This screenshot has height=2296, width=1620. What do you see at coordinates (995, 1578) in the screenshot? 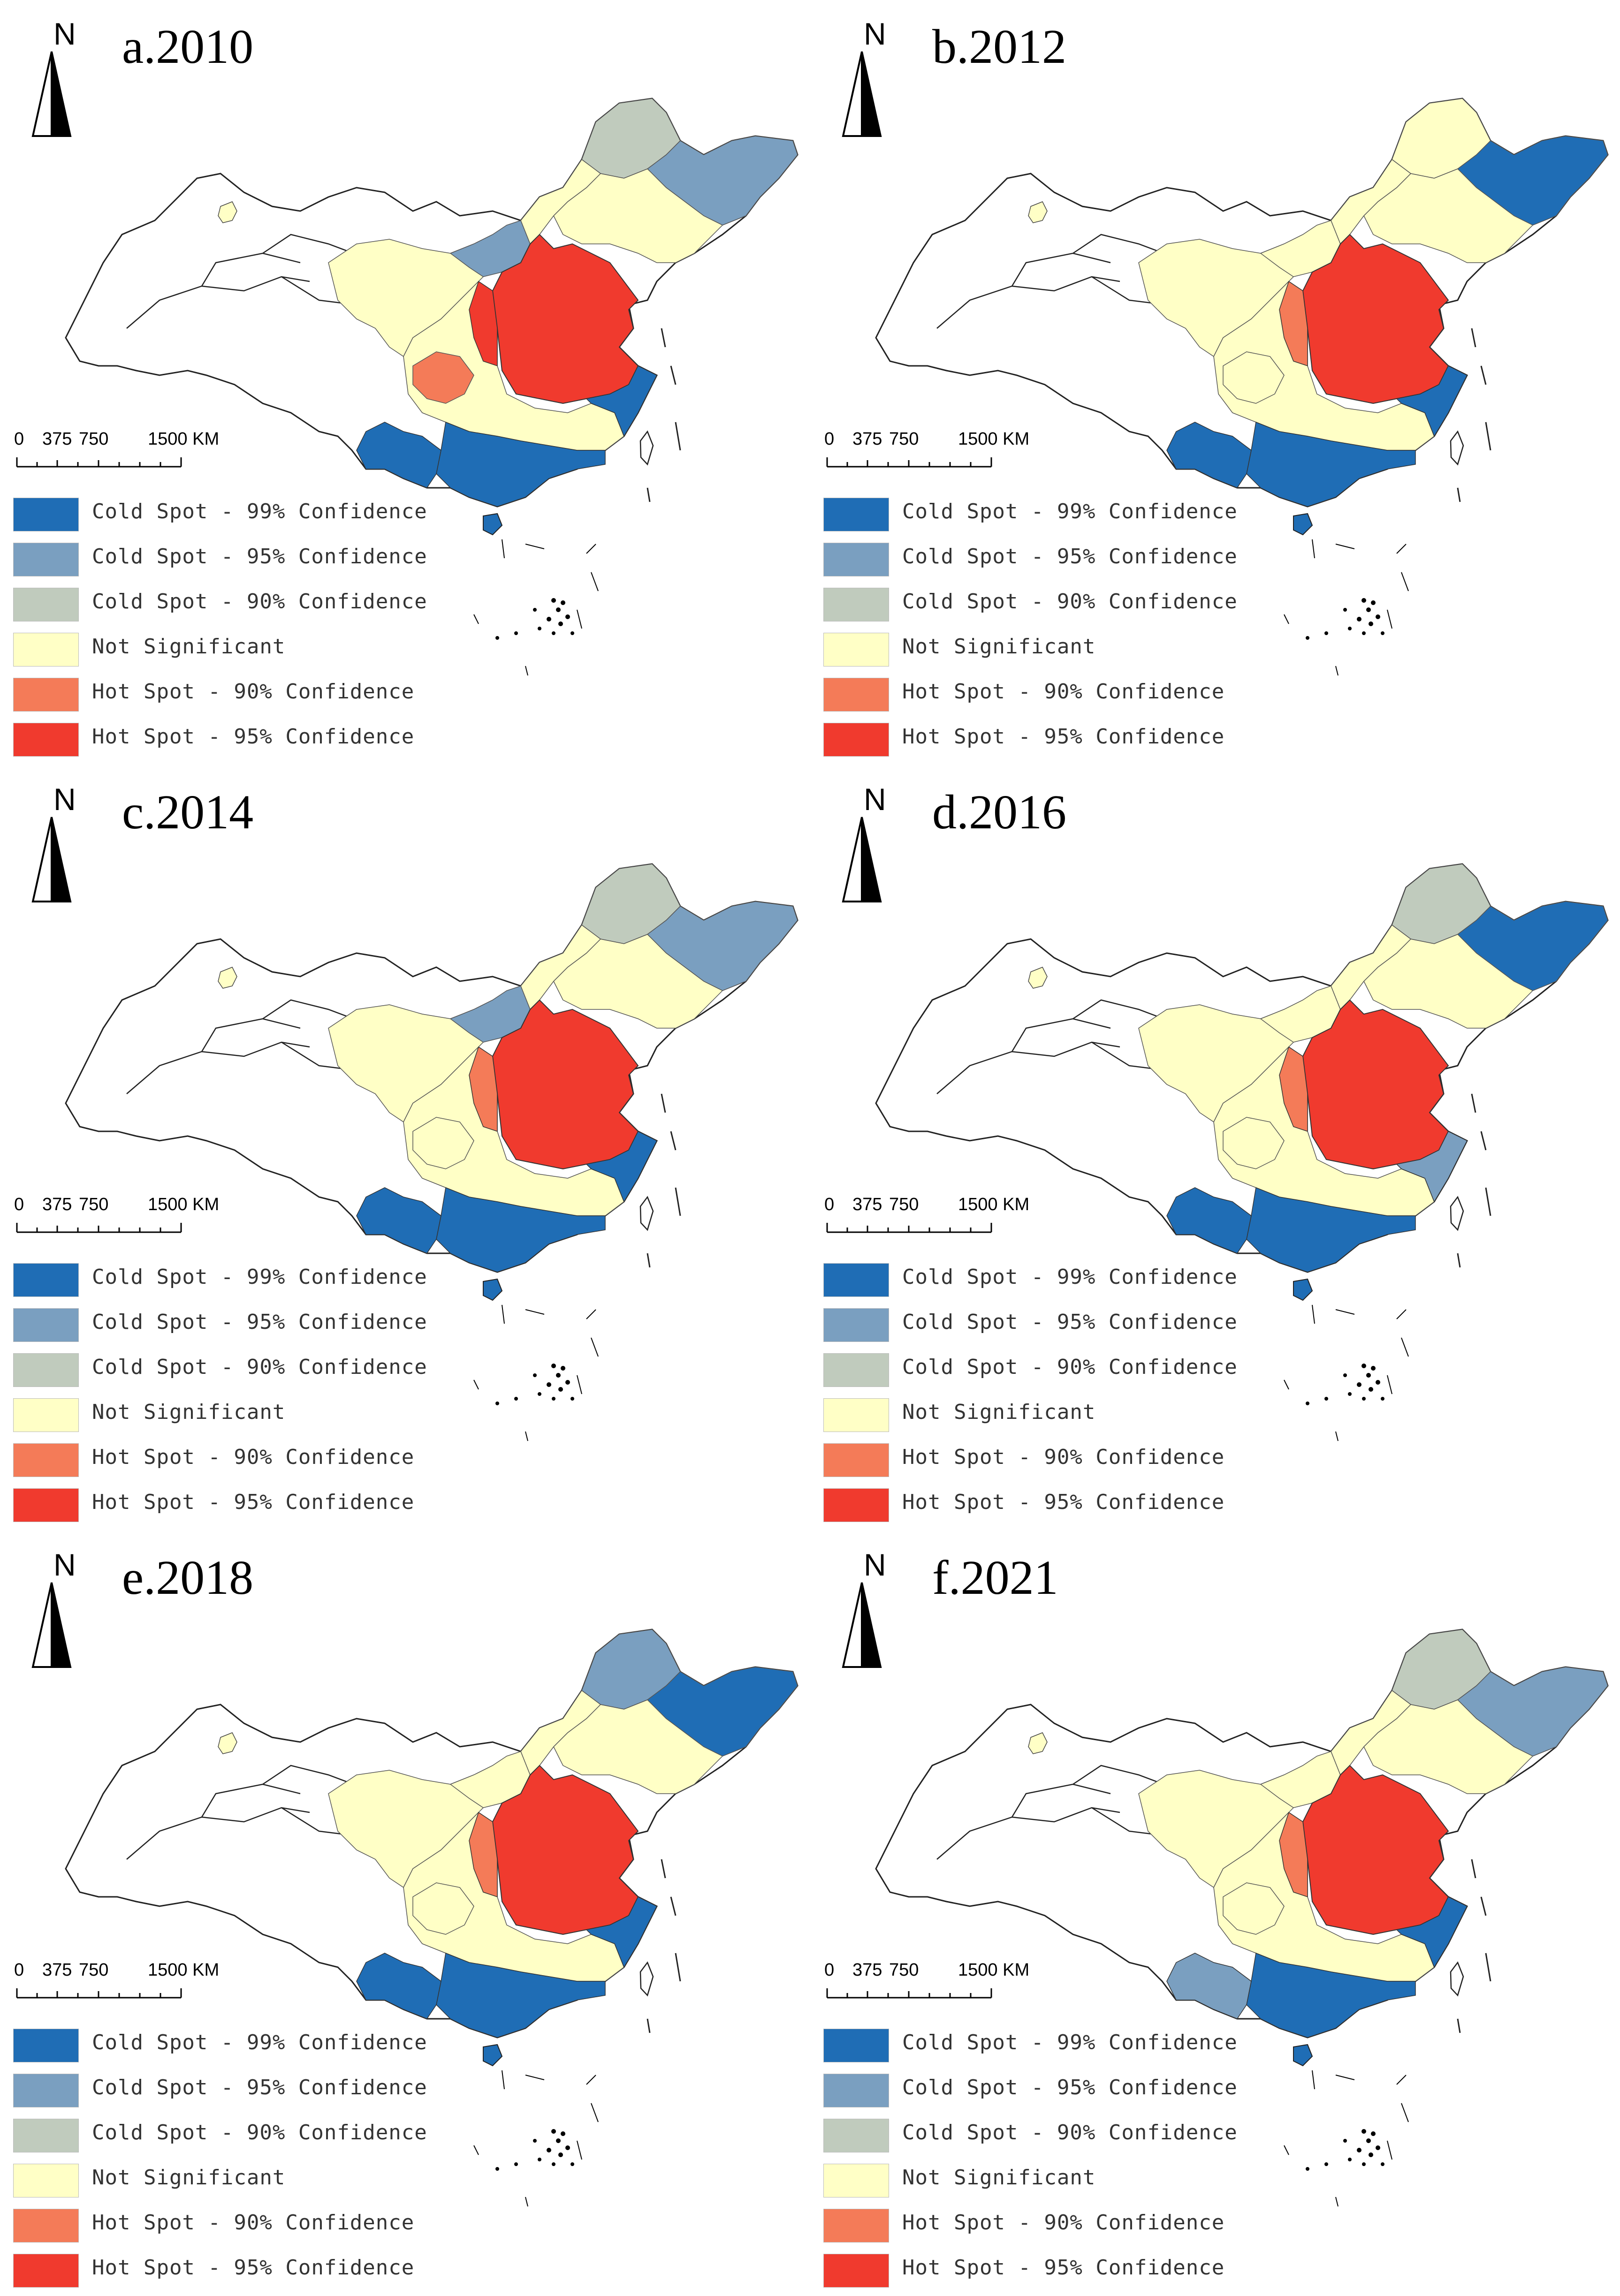
I see `panel-title: f.2021` at bounding box center [995, 1578].